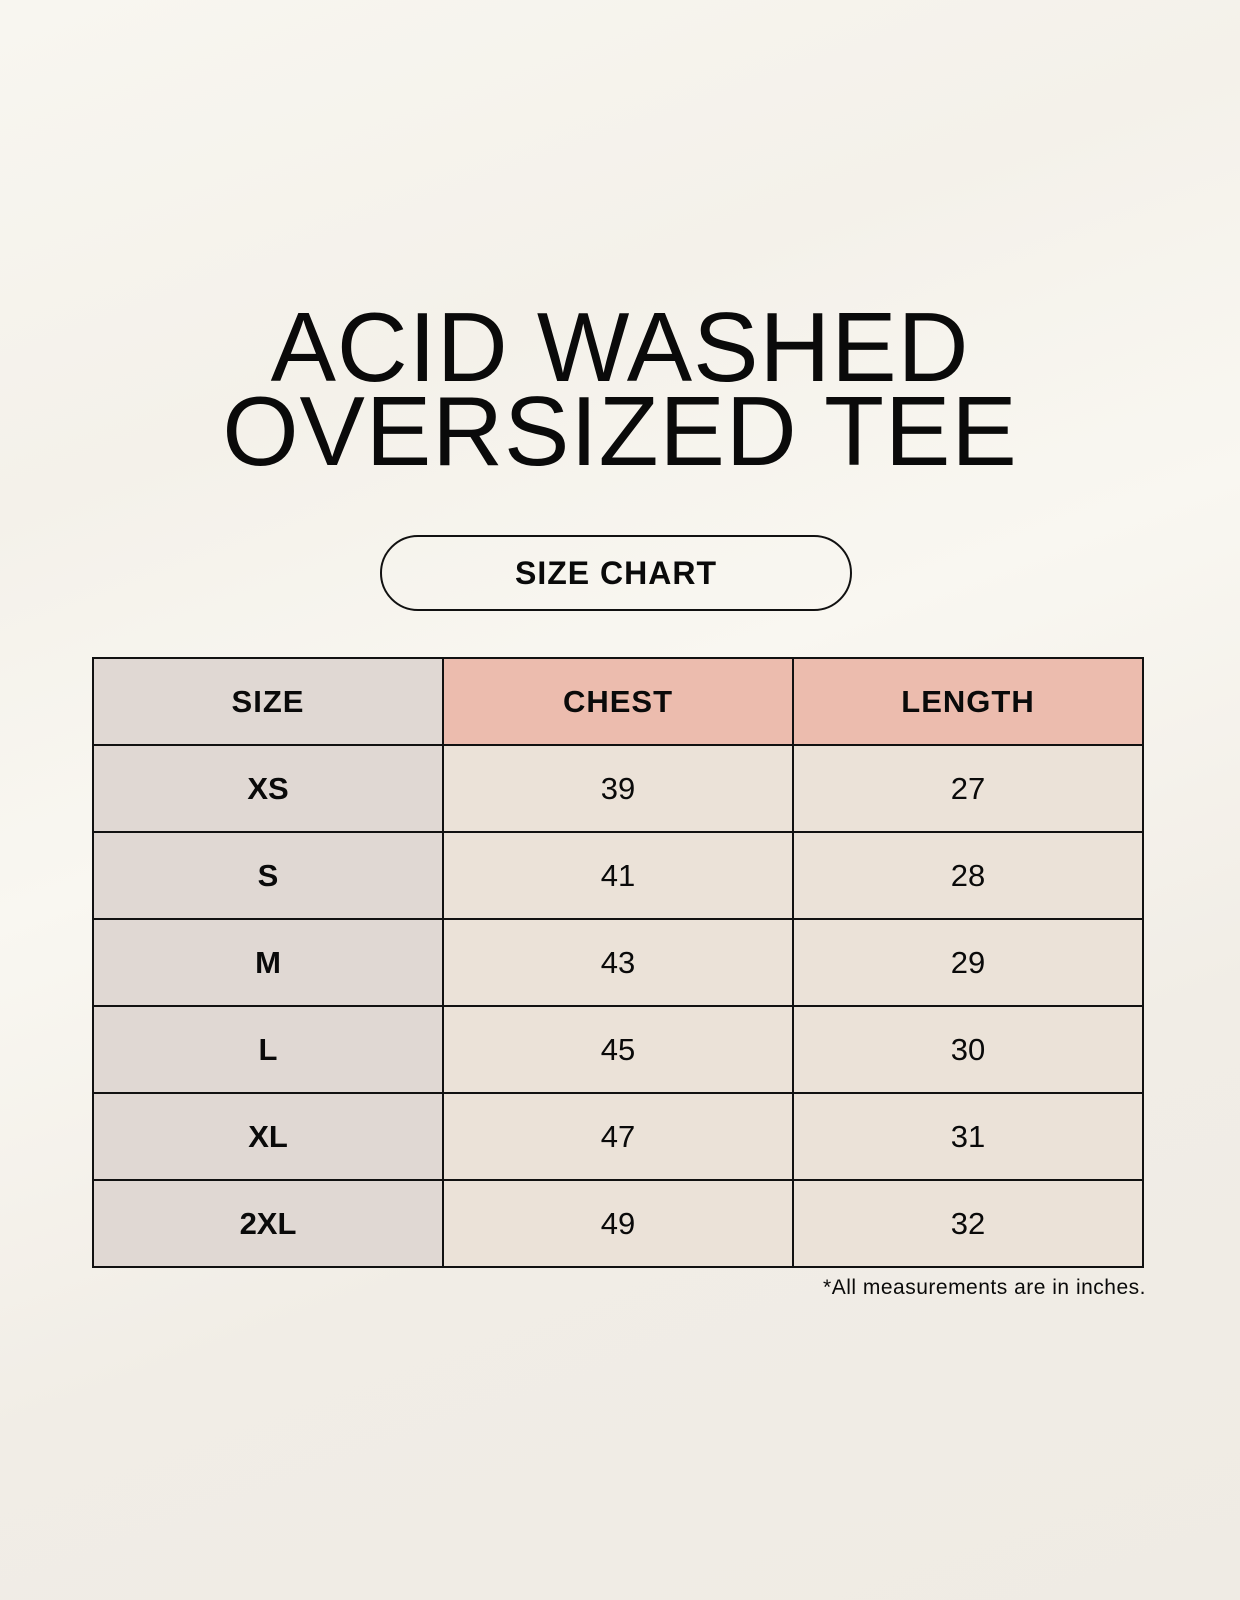 The height and width of the screenshot is (1600, 1240). What do you see at coordinates (268, 875) in the screenshot?
I see `cell-size: S` at bounding box center [268, 875].